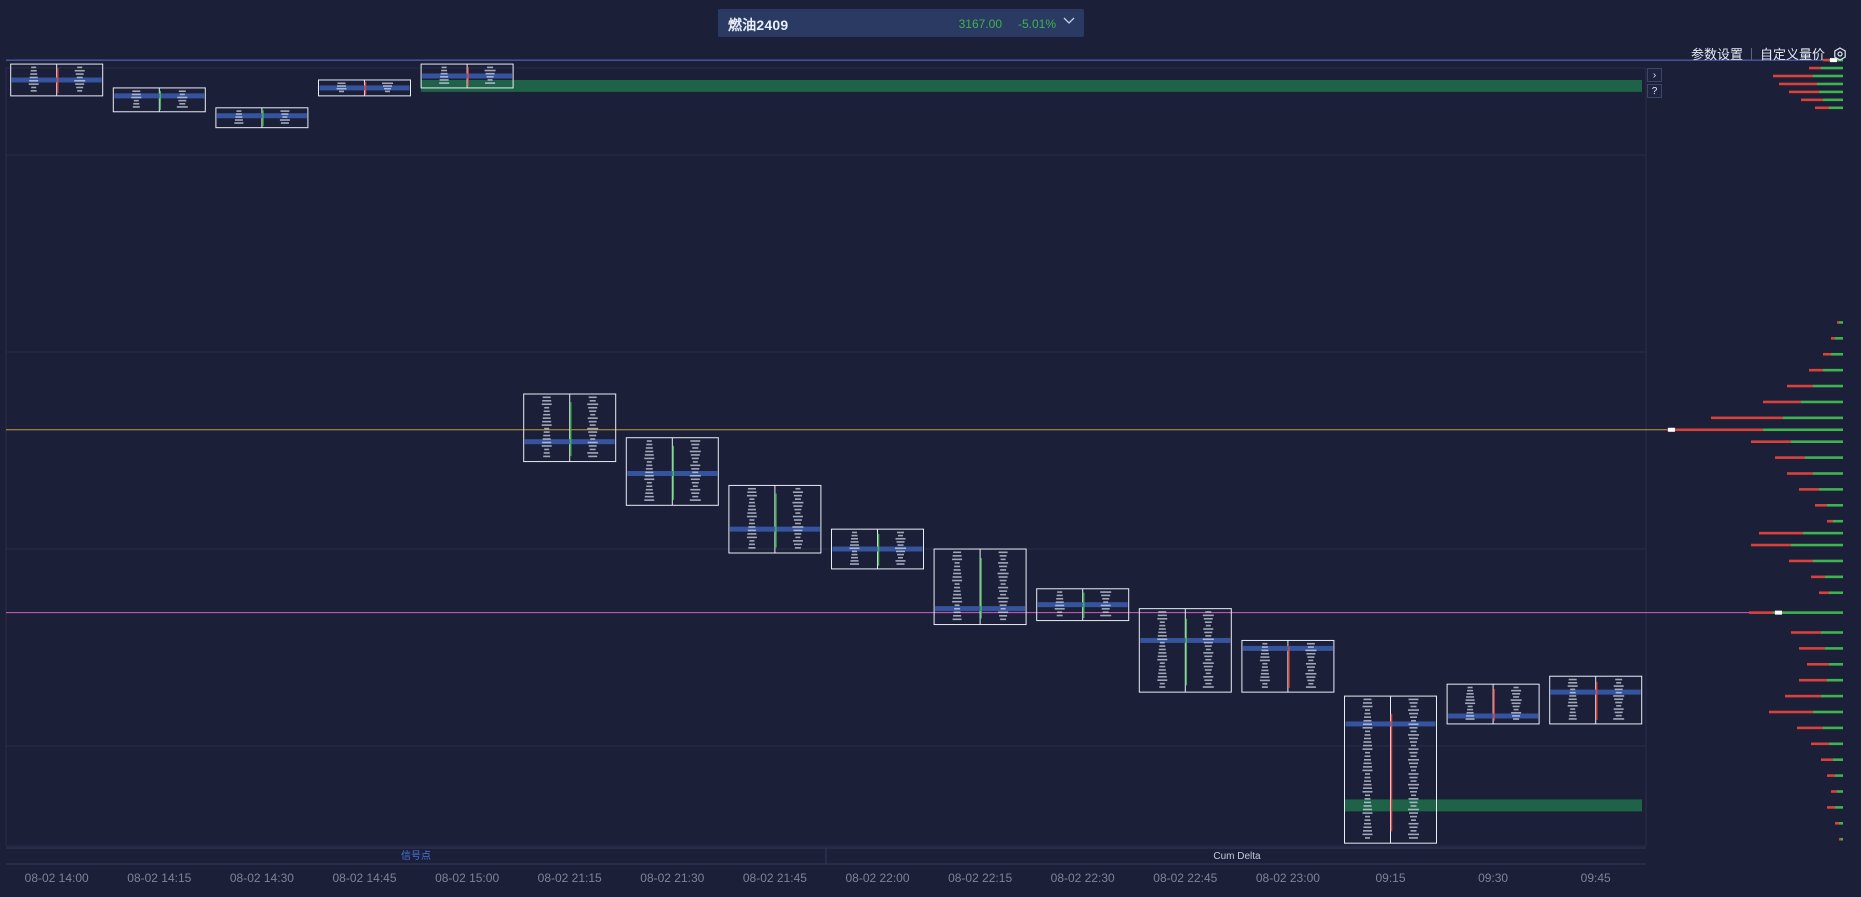 This screenshot has height=897, width=1861. Describe the element at coordinates (467, 878) in the screenshot. I see `x-tick-label: 08-02 15:00` at that location.